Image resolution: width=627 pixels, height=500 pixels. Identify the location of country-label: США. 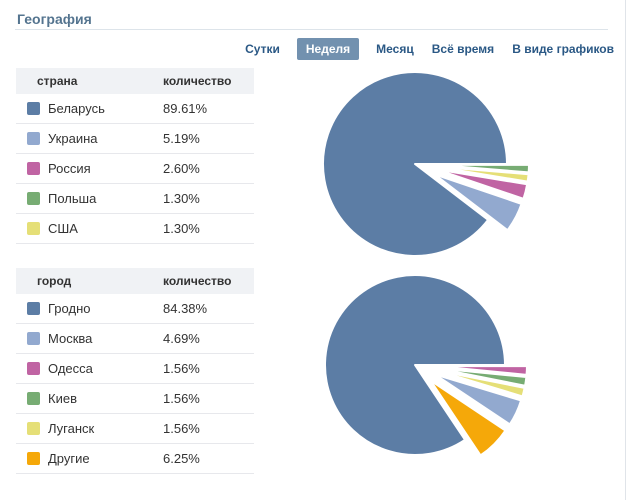
(63, 228).